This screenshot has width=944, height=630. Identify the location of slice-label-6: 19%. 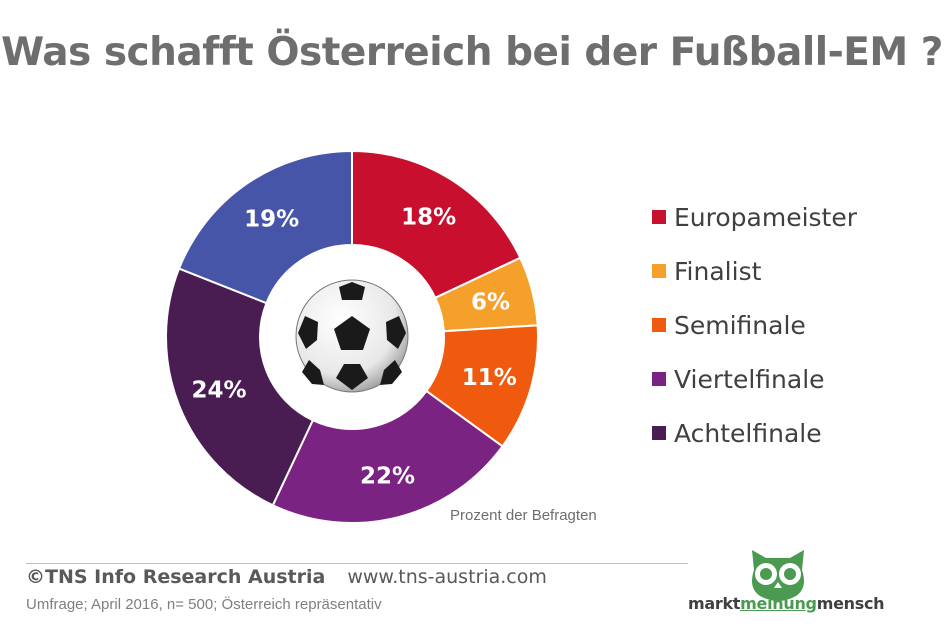
(271, 220).